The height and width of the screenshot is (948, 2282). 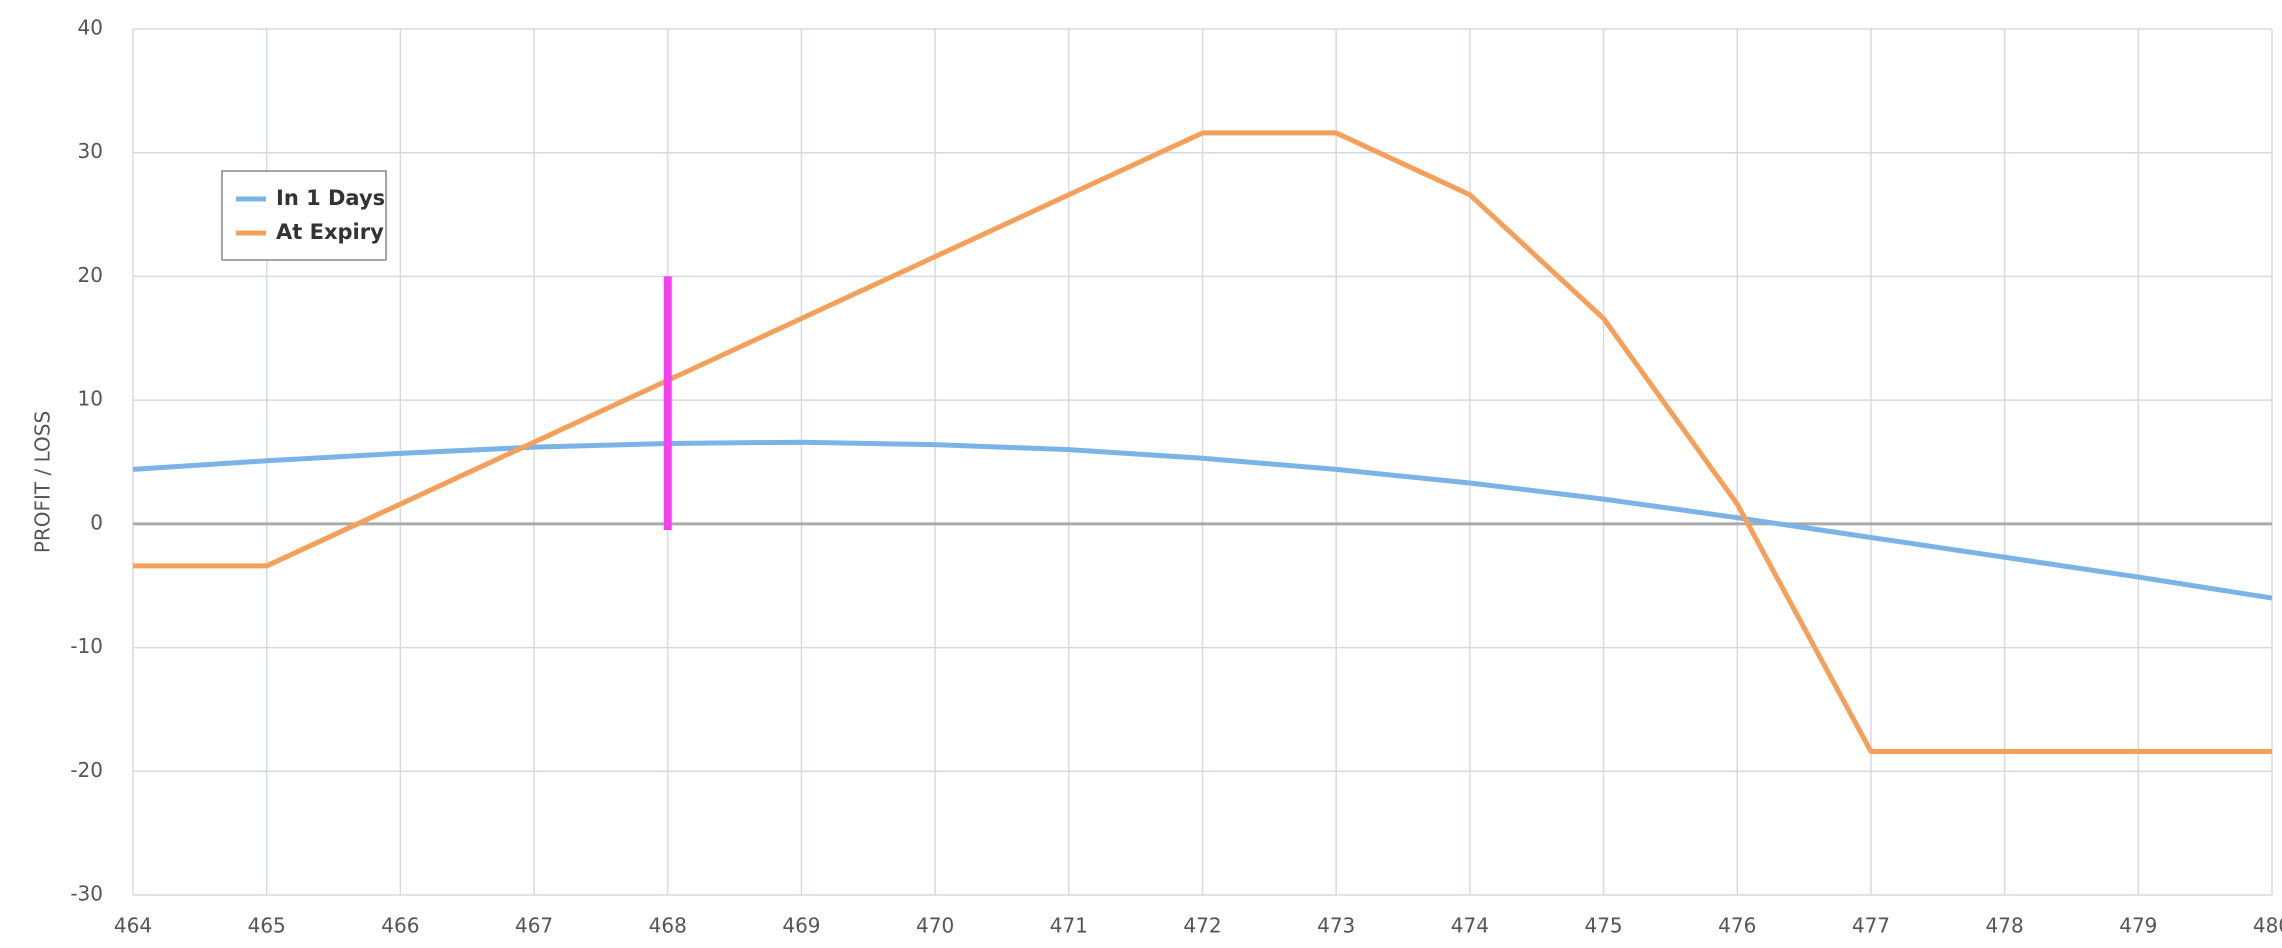 What do you see at coordinates (801, 926) in the screenshot?
I see `x-tick-label: 469` at bounding box center [801, 926].